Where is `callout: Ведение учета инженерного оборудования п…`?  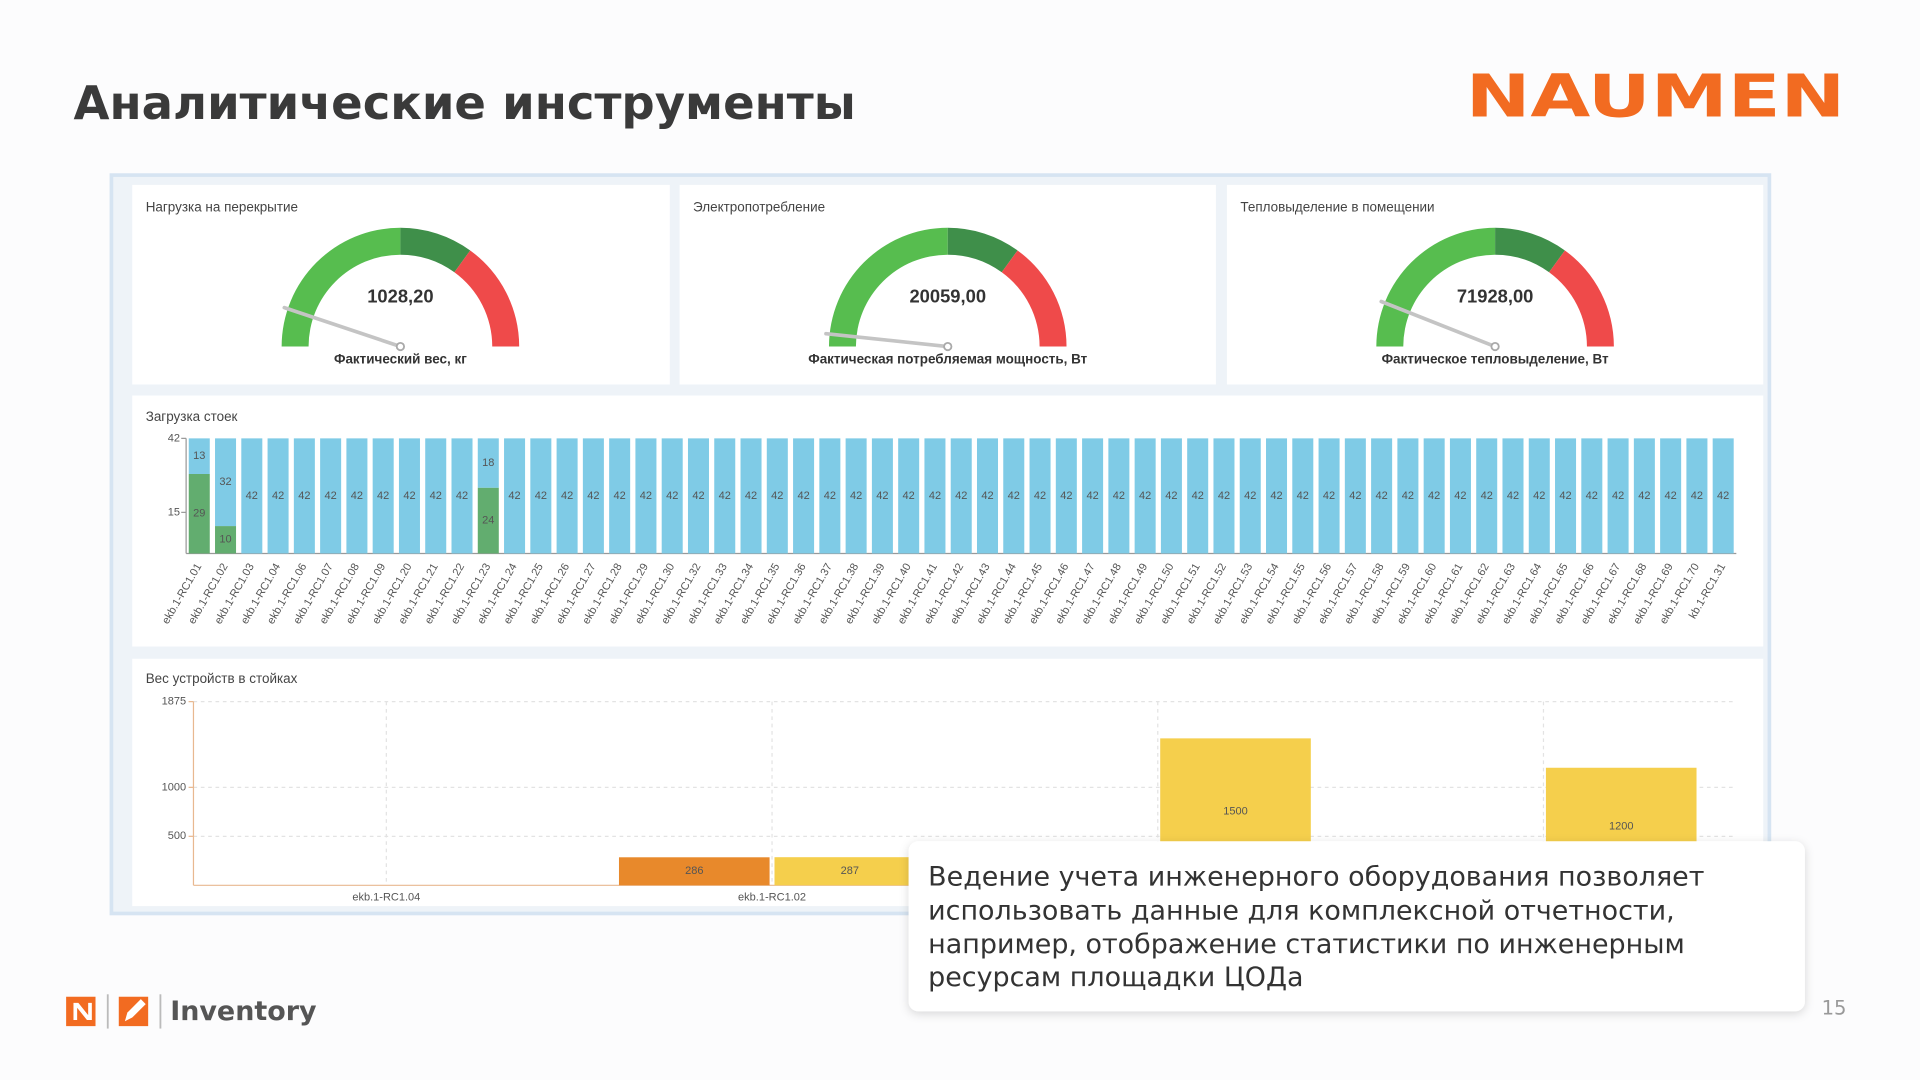 callout: Ведение учета инженерного оборудования п… is located at coordinates (1356, 926).